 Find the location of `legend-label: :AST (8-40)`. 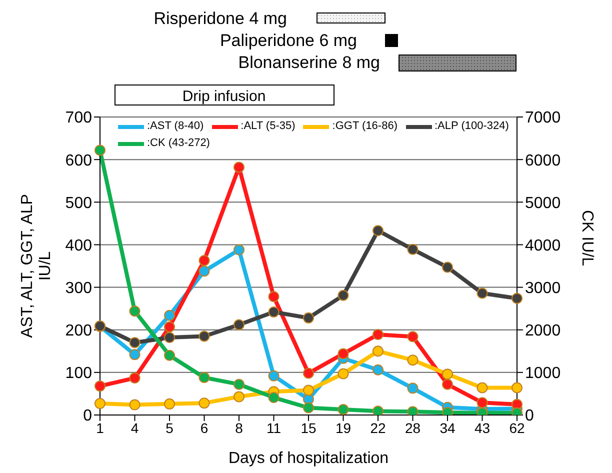

legend-label: :AST (8-40) is located at coordinates (175, 126).